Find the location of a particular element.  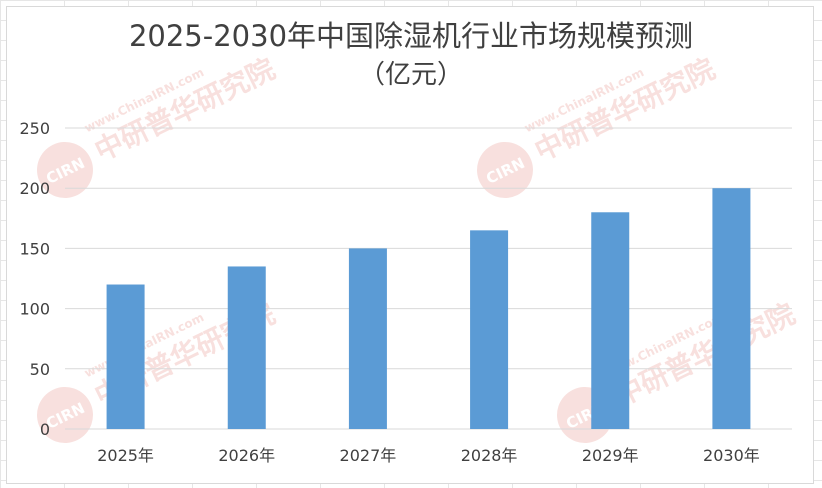

x-tick-label: 2029年 is located at coordinates (610, 455).